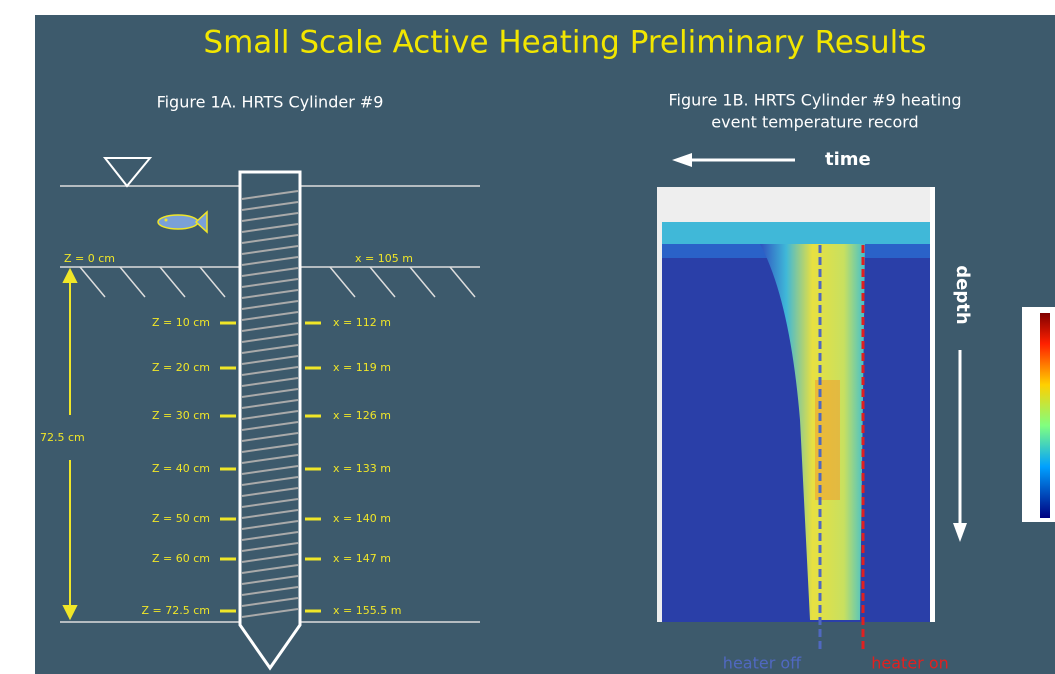 The height and width of the screenshot is (674, 1055). What do you see at coordinates (733, 160) in the screenshot?
I see `arrow-time` at bounding box center [733, 160].